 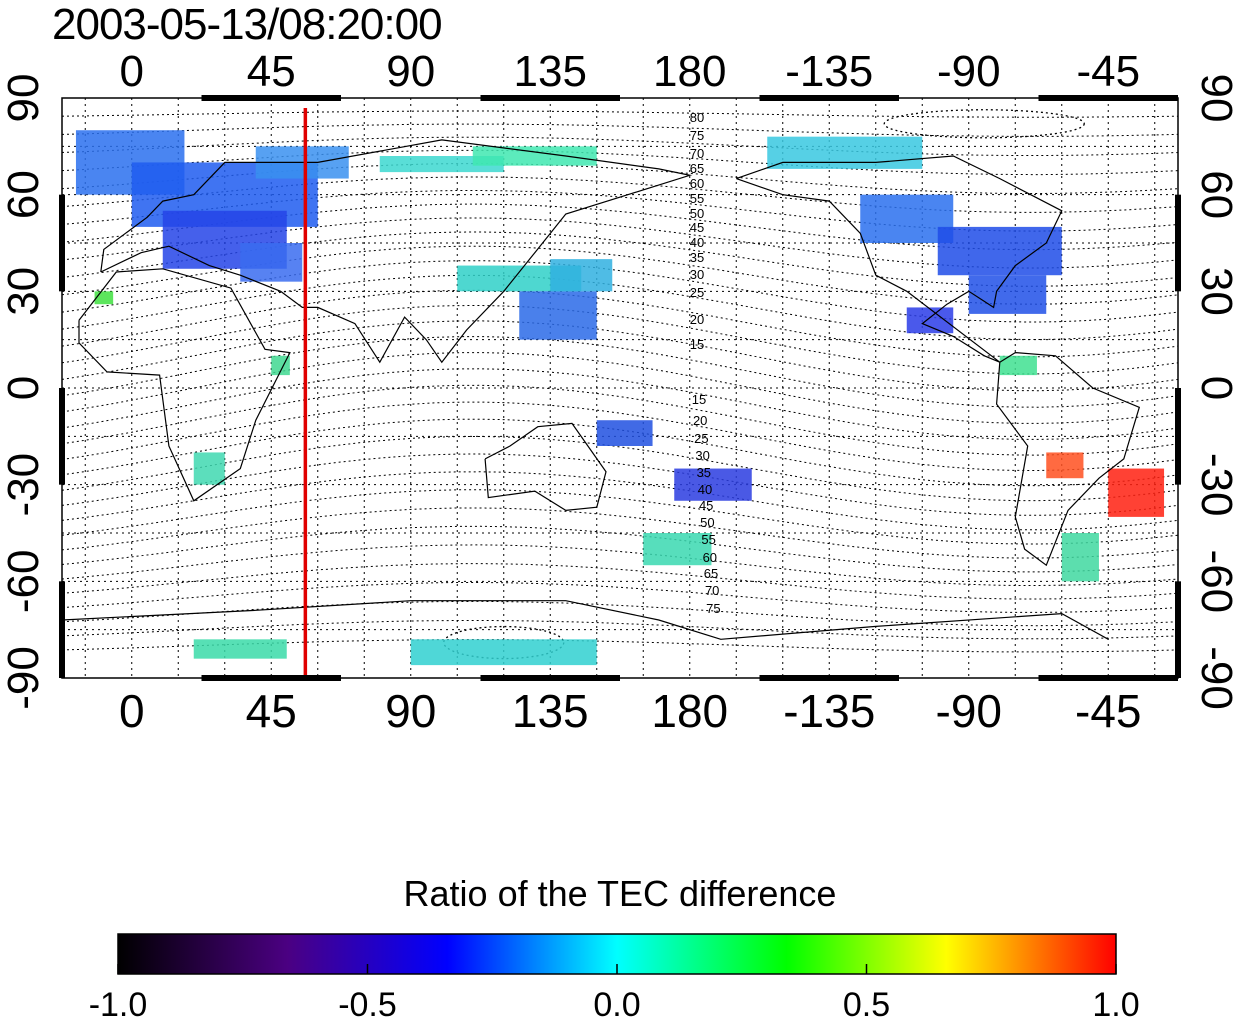 What do you see at coordinates (689, 711) in the screenshot?
I see `x-tick-label-bottom: 180` at bounding box center [689, 711].